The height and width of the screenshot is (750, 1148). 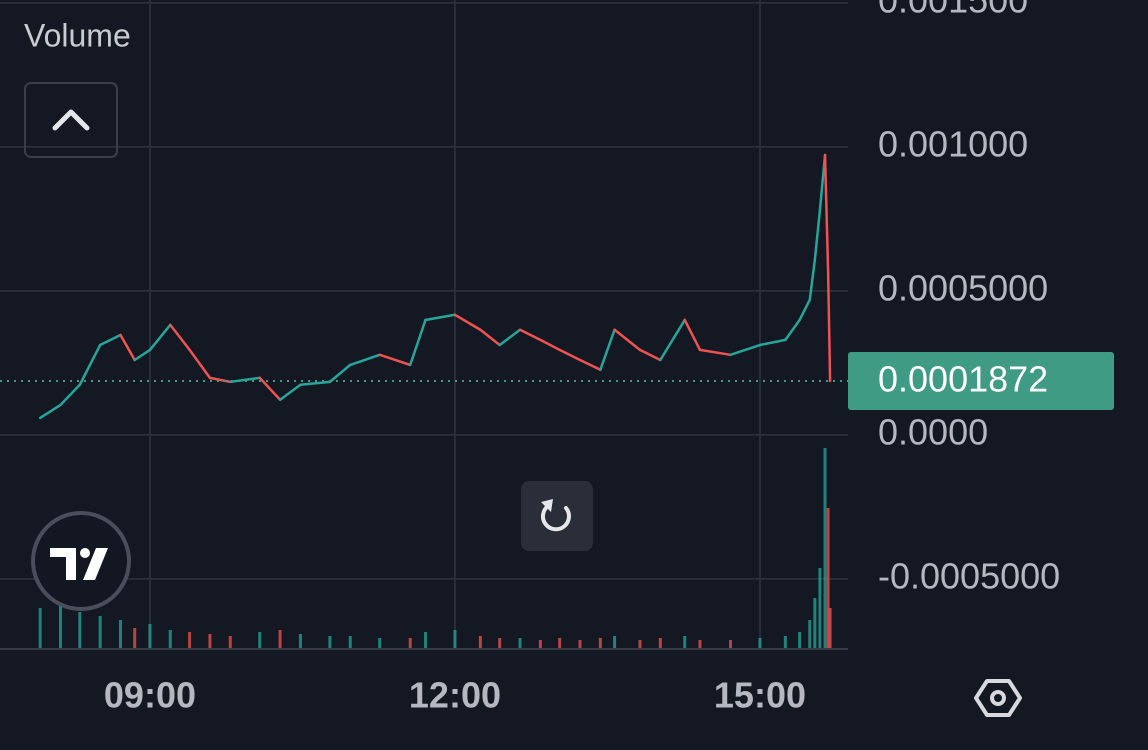 I want to click on reset-button-frame, so click(x=557, y=516).